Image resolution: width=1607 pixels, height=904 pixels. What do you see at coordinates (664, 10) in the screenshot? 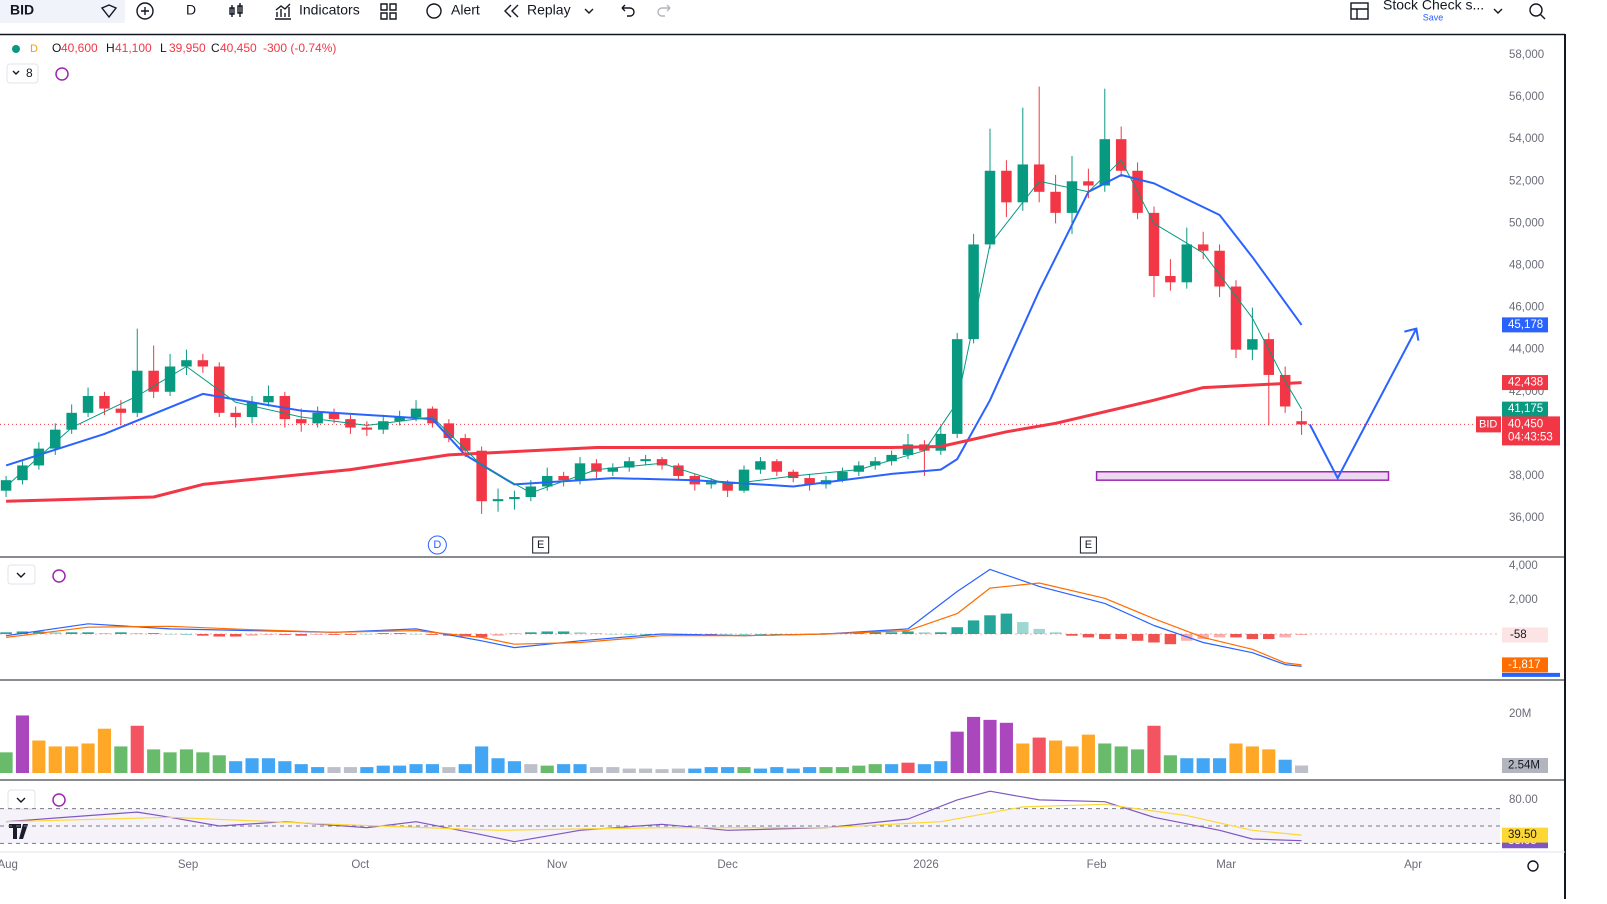
I see `redo` at bounding box center [664, 10].